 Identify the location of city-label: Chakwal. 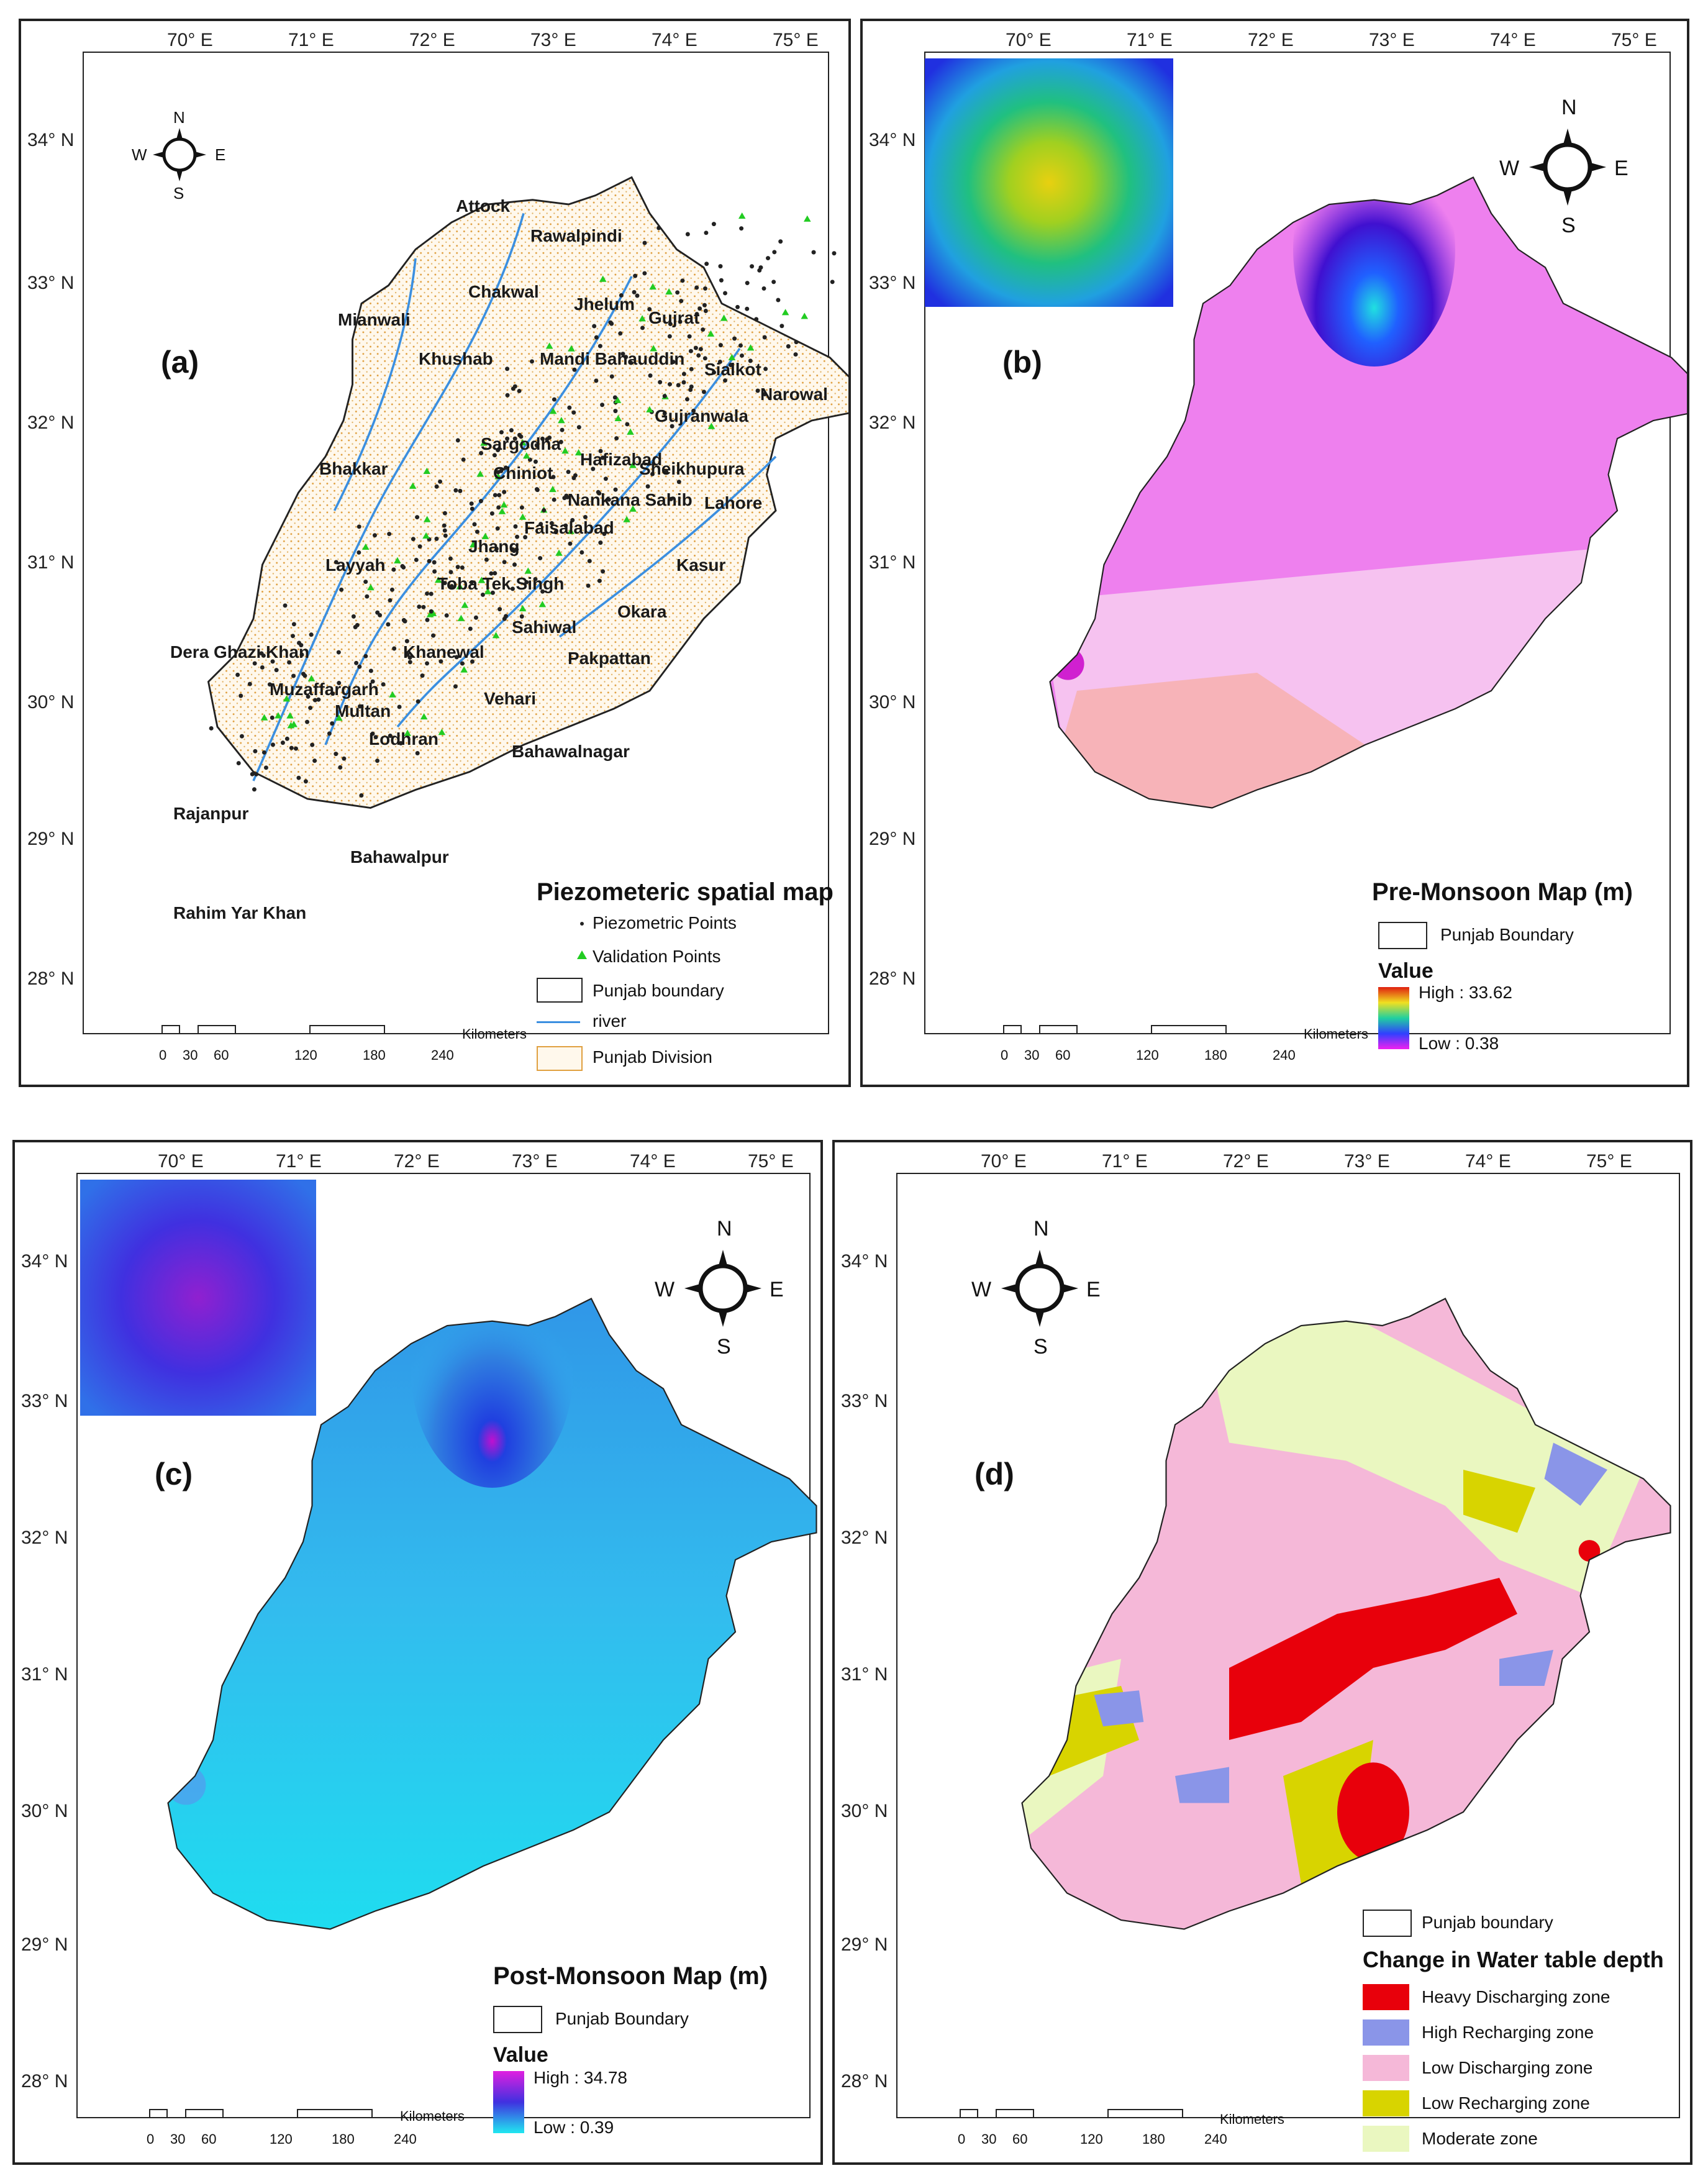
(504, 291).